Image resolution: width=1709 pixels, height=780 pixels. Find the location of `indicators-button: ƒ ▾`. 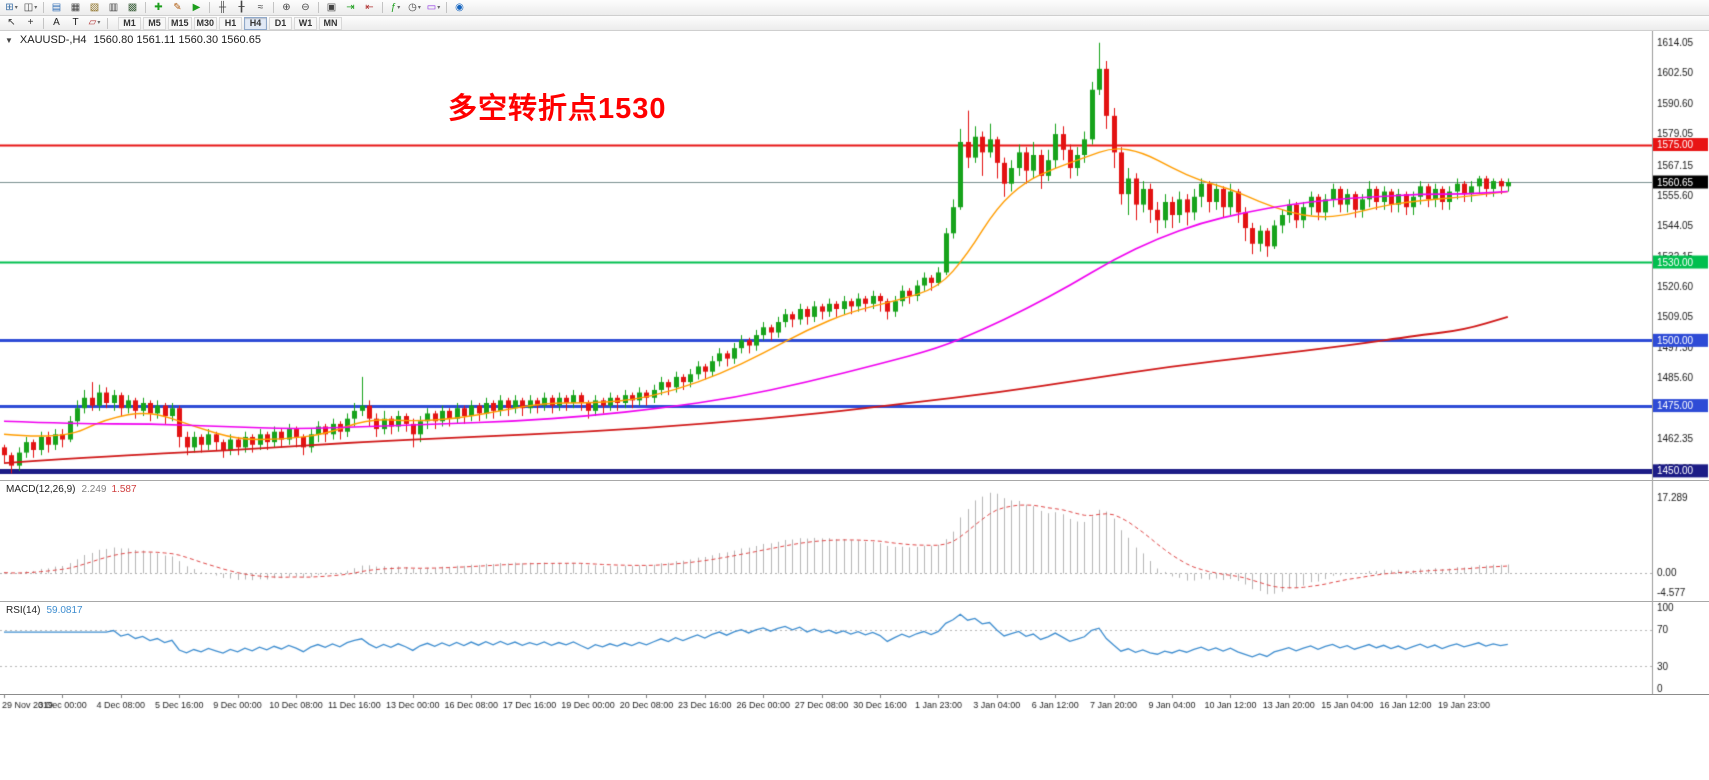

indicators-button: ƒ ▾ is located at coordinates (395, 7).